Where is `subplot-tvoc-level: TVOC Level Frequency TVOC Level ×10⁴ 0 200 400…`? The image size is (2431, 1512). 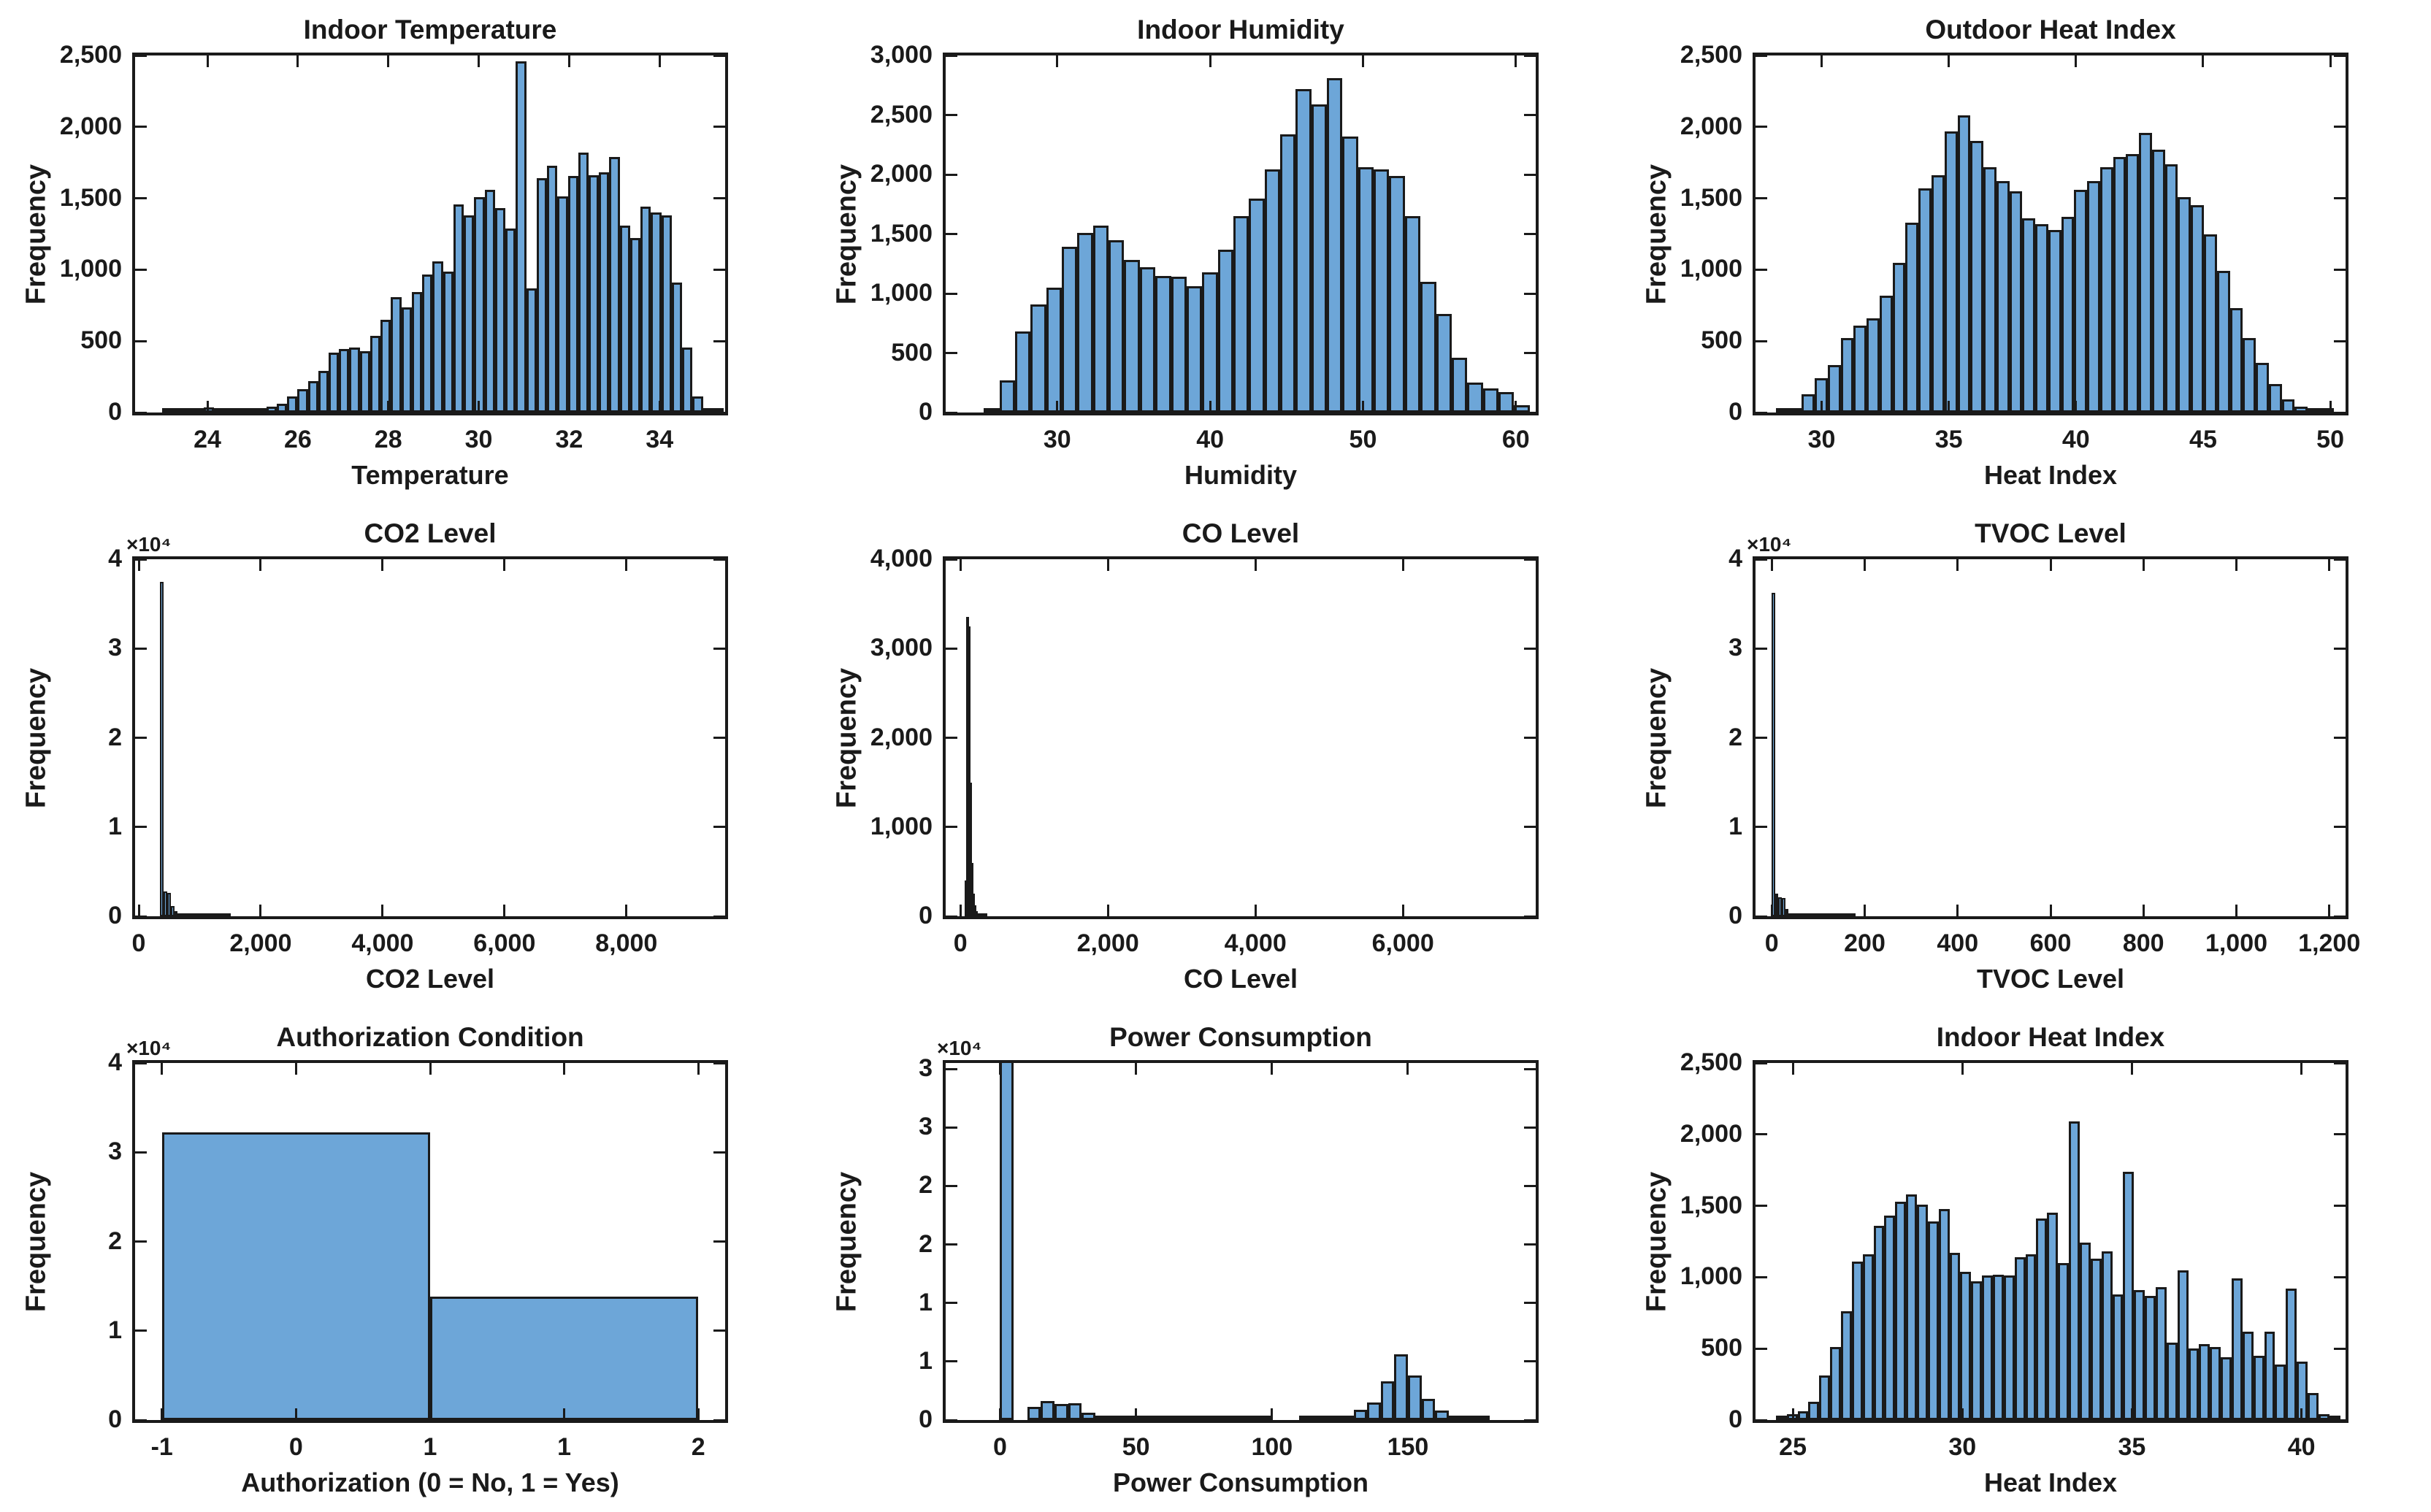 subplot-tvoc-level: TVOC Level Frequency TVOC Level ×10⁴ 0 200 400… is located at coordinates (2025, 756).